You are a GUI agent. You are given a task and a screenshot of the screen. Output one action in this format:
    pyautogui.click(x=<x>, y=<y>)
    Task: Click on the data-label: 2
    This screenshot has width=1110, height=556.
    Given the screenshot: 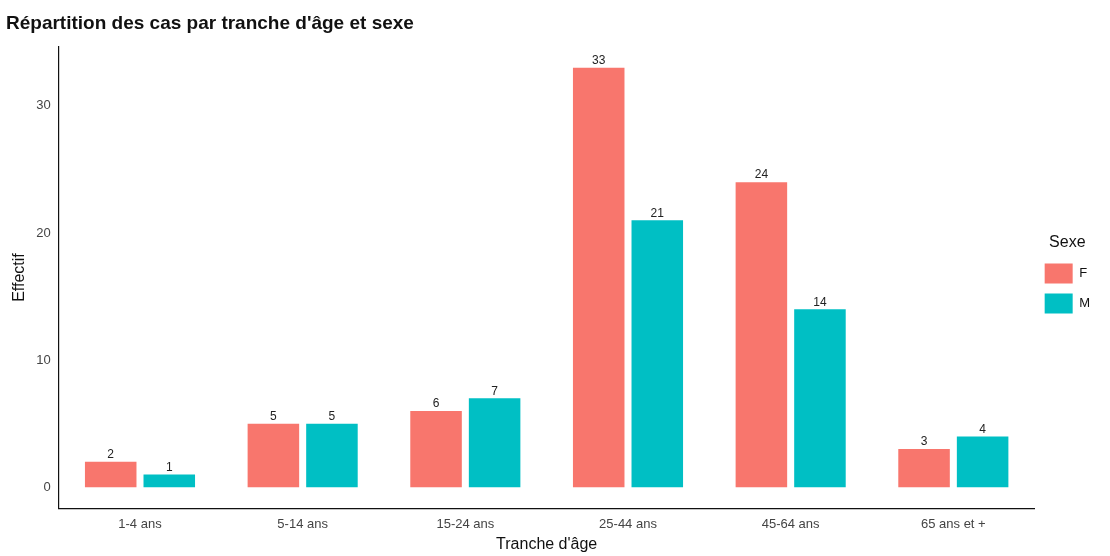 What is the action you would take?
    pyautogui.click(x=111, y=454)
    